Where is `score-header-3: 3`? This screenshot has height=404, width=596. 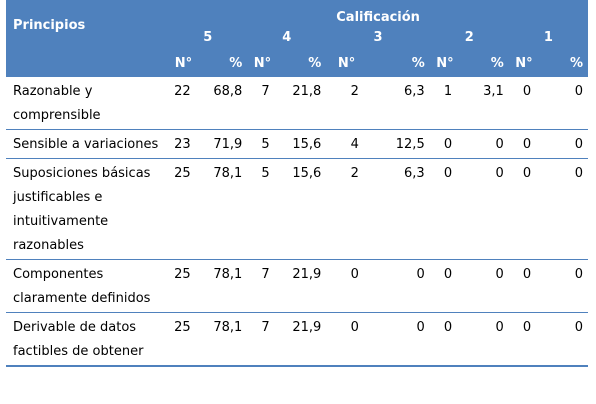
score-header-3: 3 is located at coordinates (378, 37).